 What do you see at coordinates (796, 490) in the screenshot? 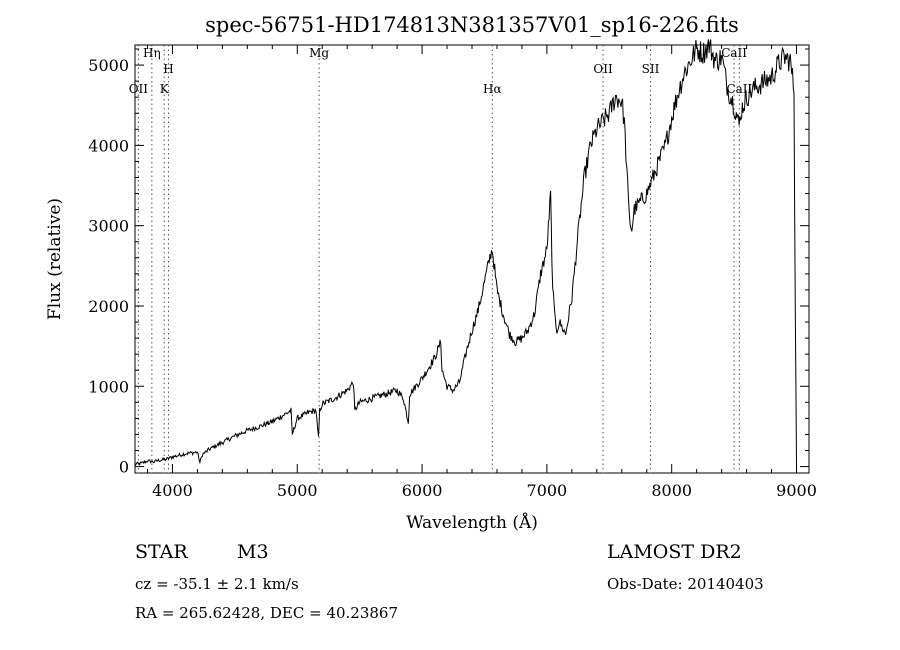
I see `x-tick-label: 9000` at bounding box center [796, 490].